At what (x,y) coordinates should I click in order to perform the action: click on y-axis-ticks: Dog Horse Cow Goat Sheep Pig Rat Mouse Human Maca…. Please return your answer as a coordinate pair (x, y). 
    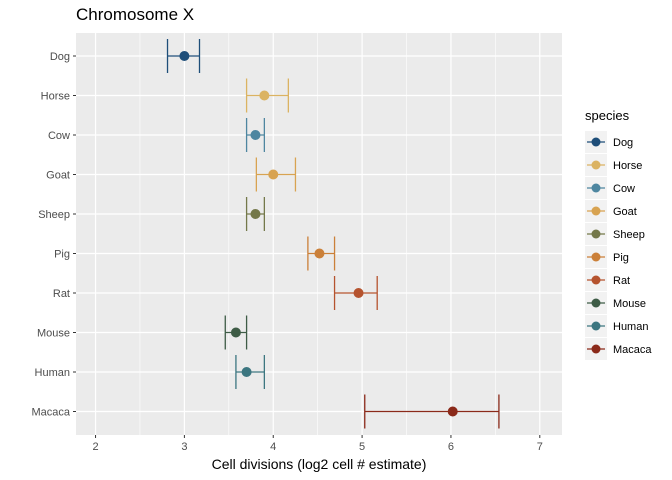
    Looking at the image, I should click on (53, 235).